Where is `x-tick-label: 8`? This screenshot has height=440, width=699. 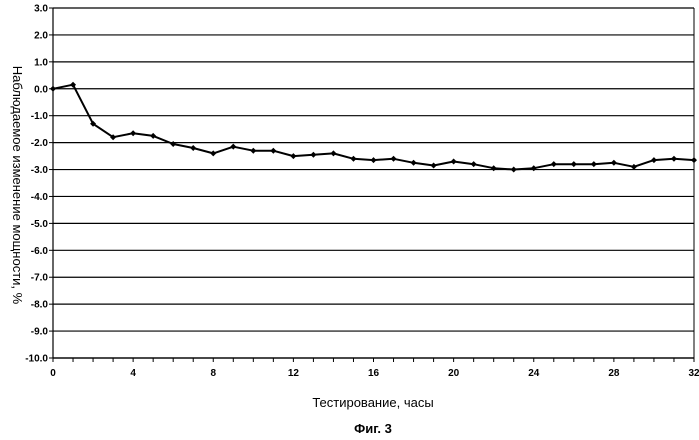
x-tick-label: 8 is located at coordinates (213, 373).